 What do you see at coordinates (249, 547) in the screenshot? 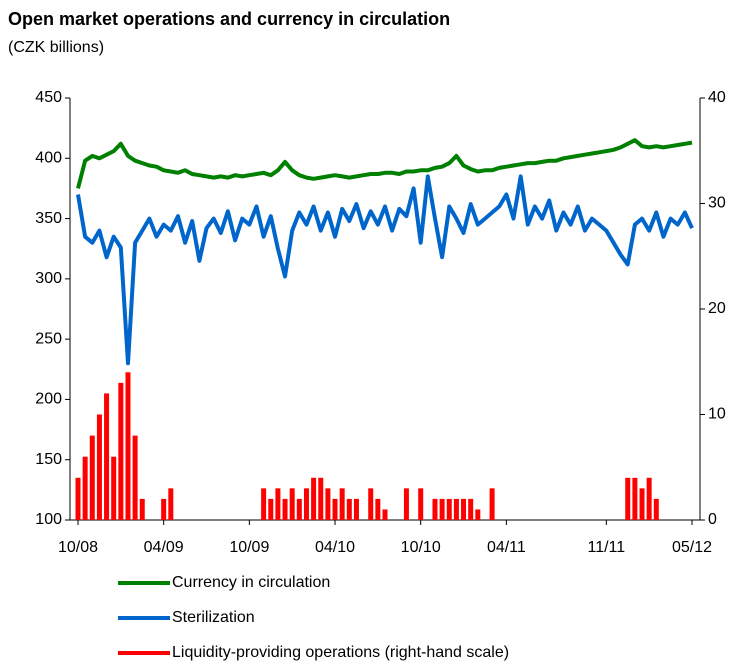
I see `x-tick-label: 10/09` at bounding box center [249, 547].